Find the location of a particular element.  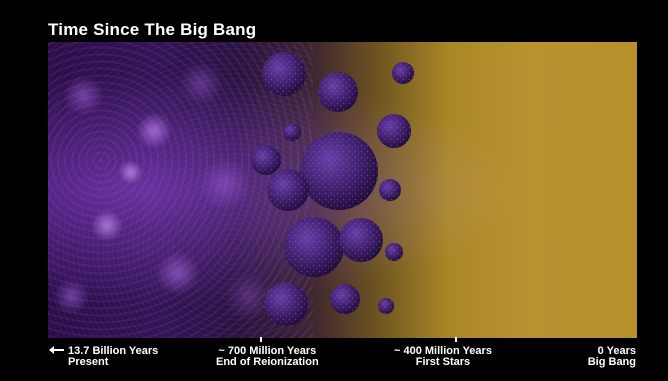

left-arrow-icon is located at coordinates (56, 350).